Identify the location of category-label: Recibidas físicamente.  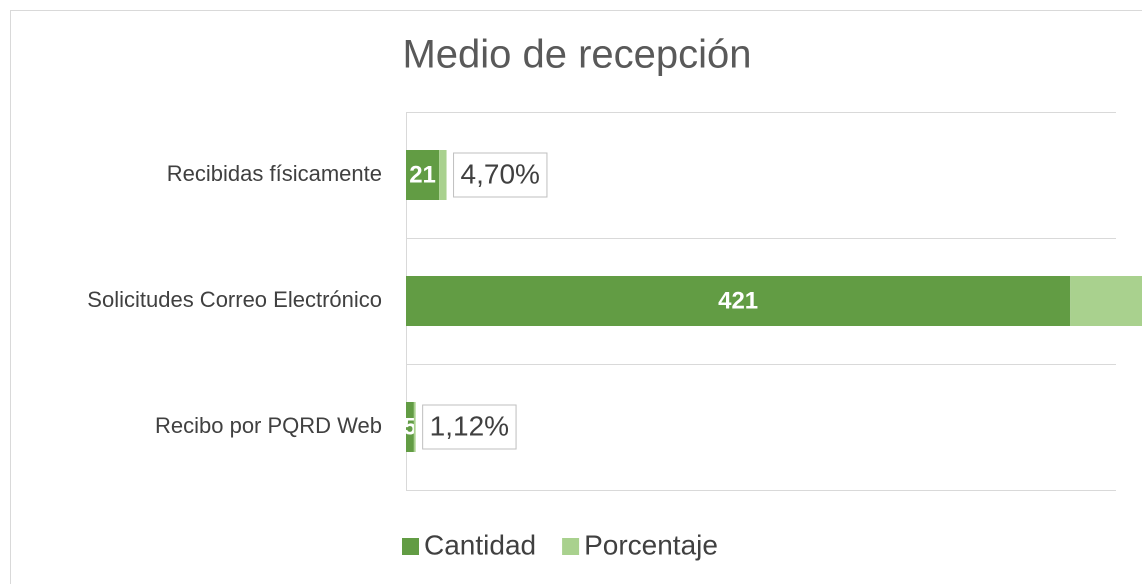
(274, 173).